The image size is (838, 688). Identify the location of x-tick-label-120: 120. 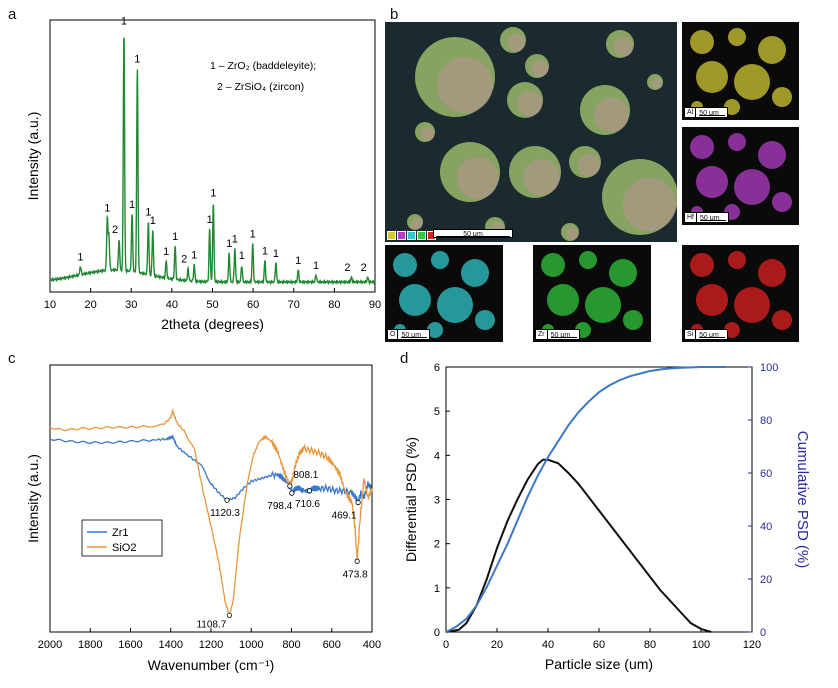
(752, 645).